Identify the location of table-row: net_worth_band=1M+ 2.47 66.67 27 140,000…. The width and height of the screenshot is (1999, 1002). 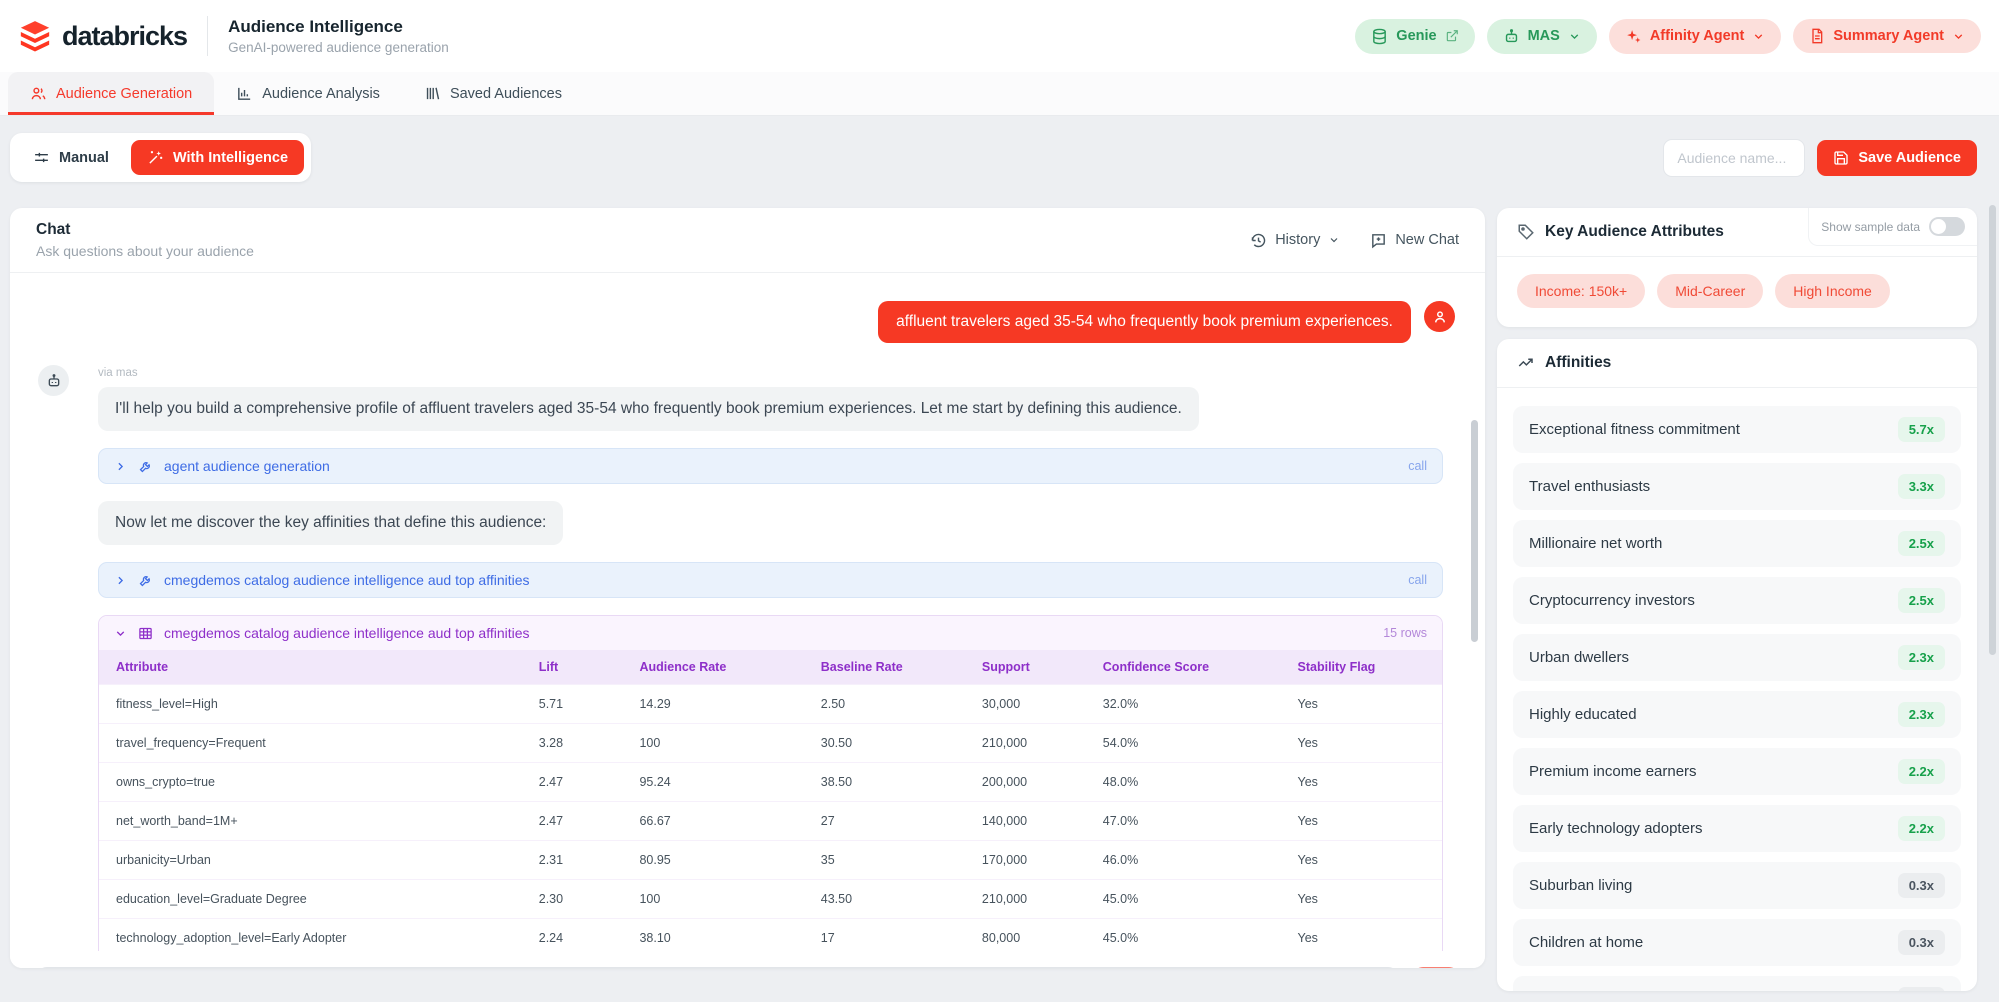
(770, 821).